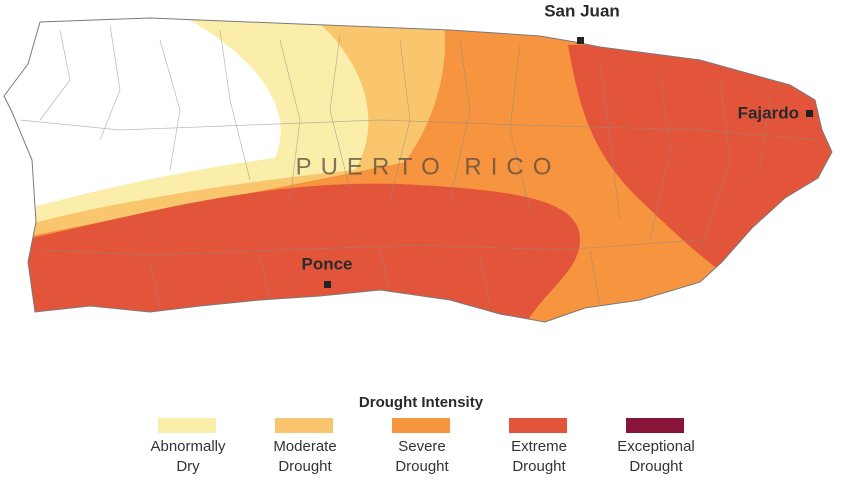 The width and height of the screenshot is (850, 480). I want to click on city-label: Fajardo, so click(768, 112).